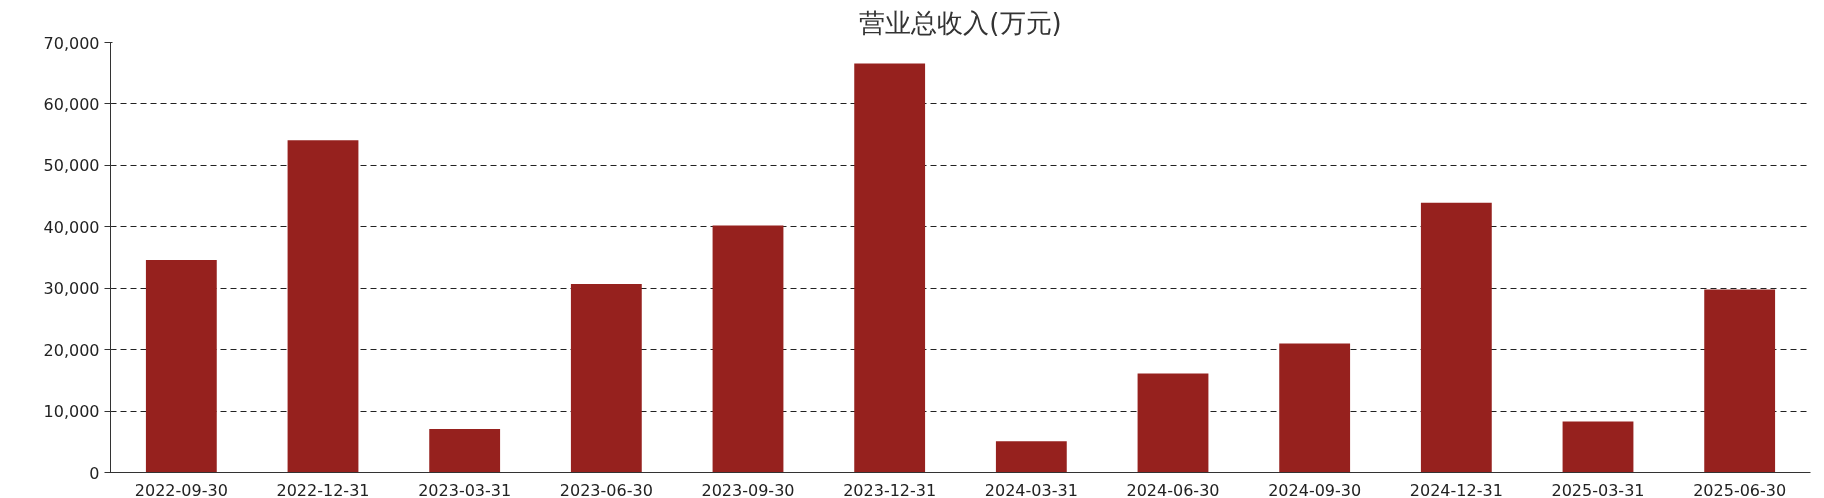  I want to click on chart-title: 营业总收入(万元), so click(960, 22).